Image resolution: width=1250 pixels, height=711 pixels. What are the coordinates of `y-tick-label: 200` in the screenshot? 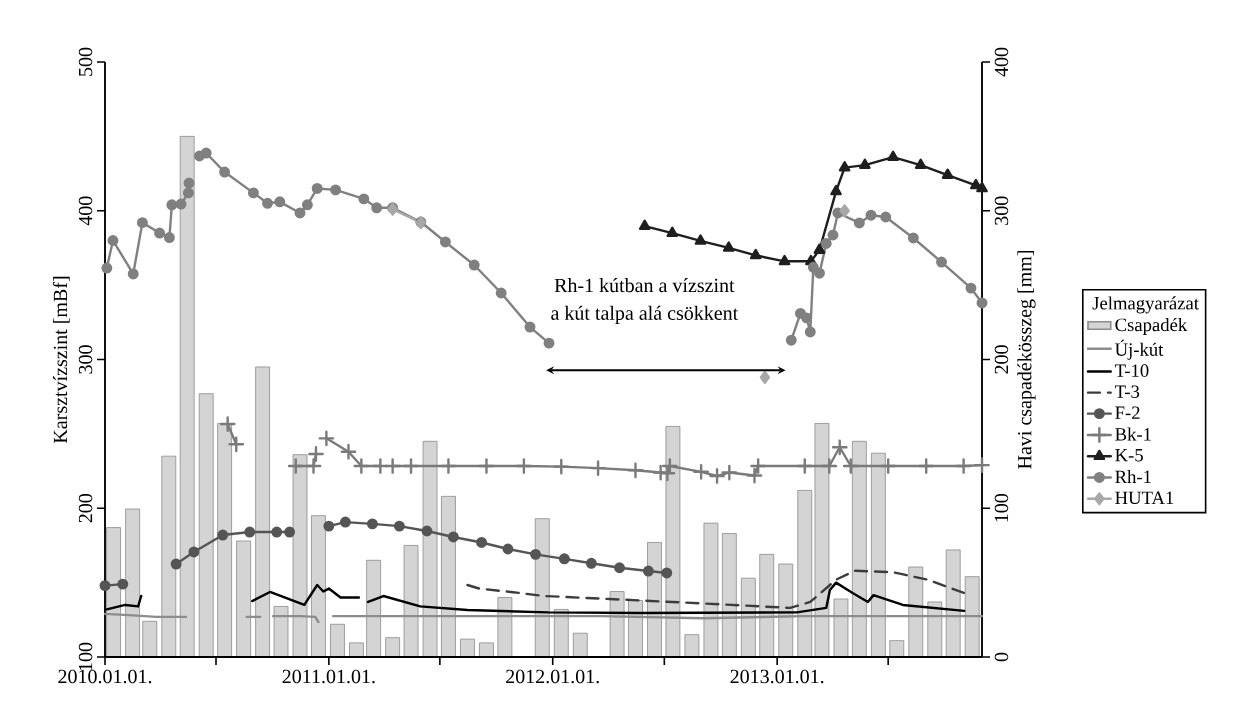 It's located at (85, 508).